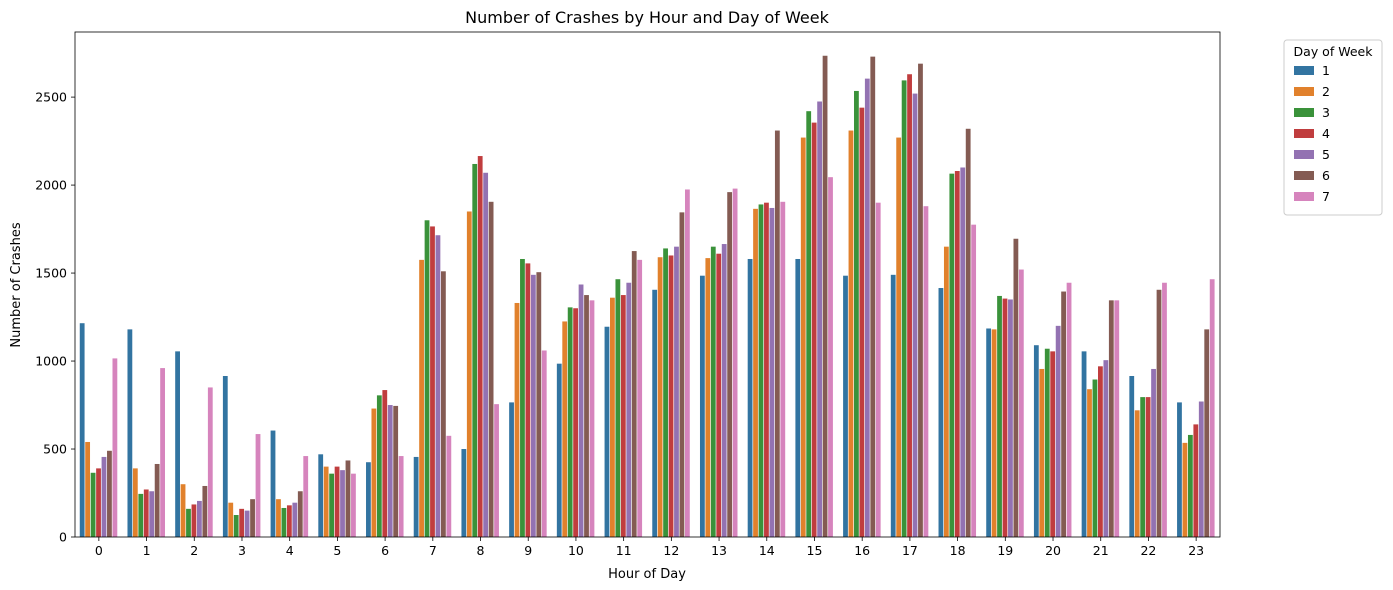 The width and height of the screenshot is (1393, 590). I want to click on y-tick-label: 1000, so click(51, 361).